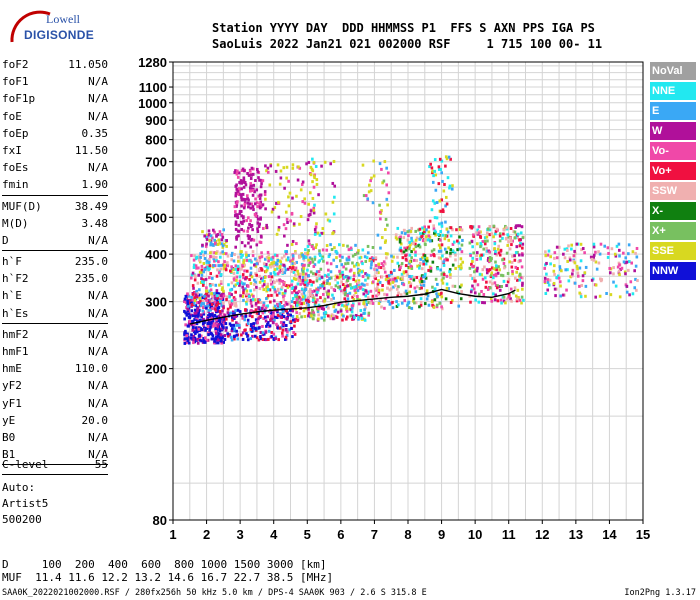 This screenshot has width=700, height=600. I want to click on x-tick-label: 5, so click(307, 534).